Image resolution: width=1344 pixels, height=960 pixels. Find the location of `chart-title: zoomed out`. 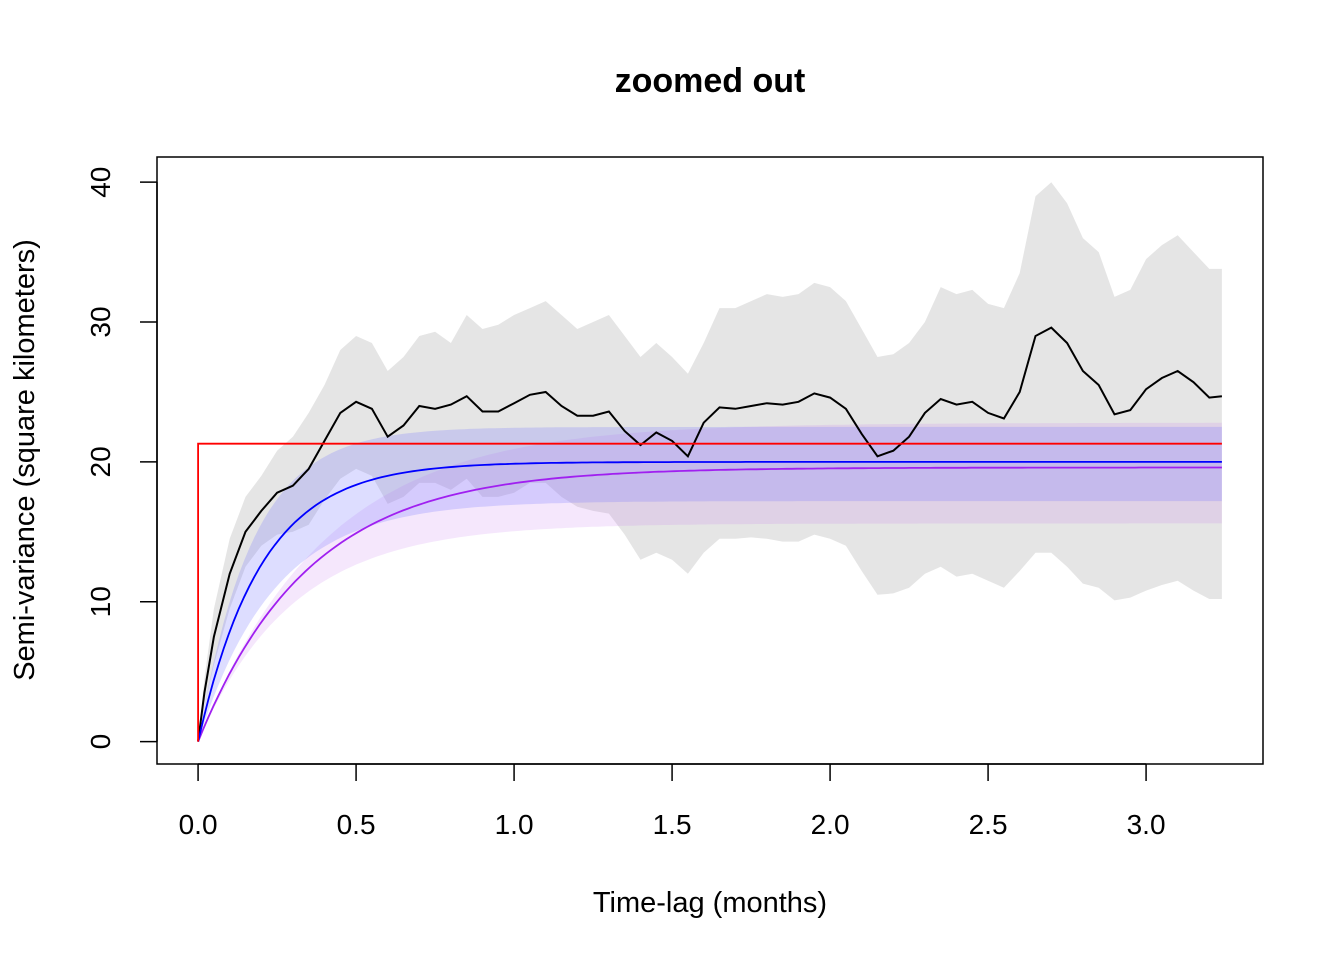

chart-title: zoomed out is located at coordinates (710, 81).